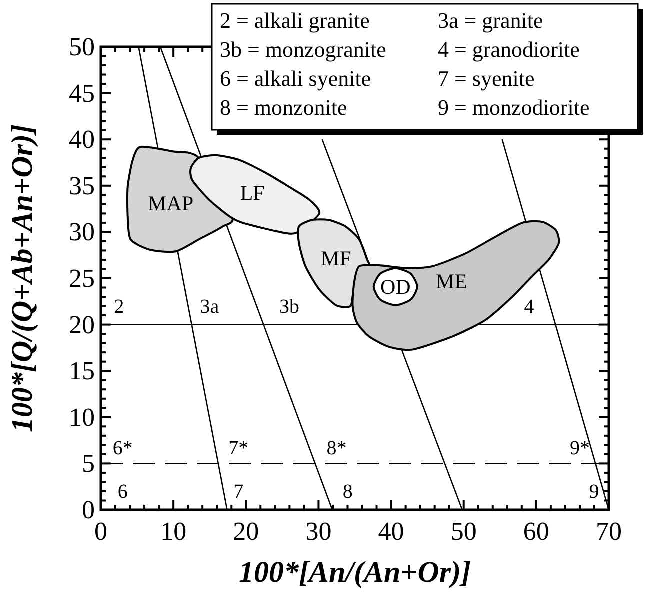 Image resolution: width=645 pixels, height=597 pixels. What do you see at coordinates (82, 93) in the screenshot?
I see `y-tick-label: 45` at bounding box center [82, 93].